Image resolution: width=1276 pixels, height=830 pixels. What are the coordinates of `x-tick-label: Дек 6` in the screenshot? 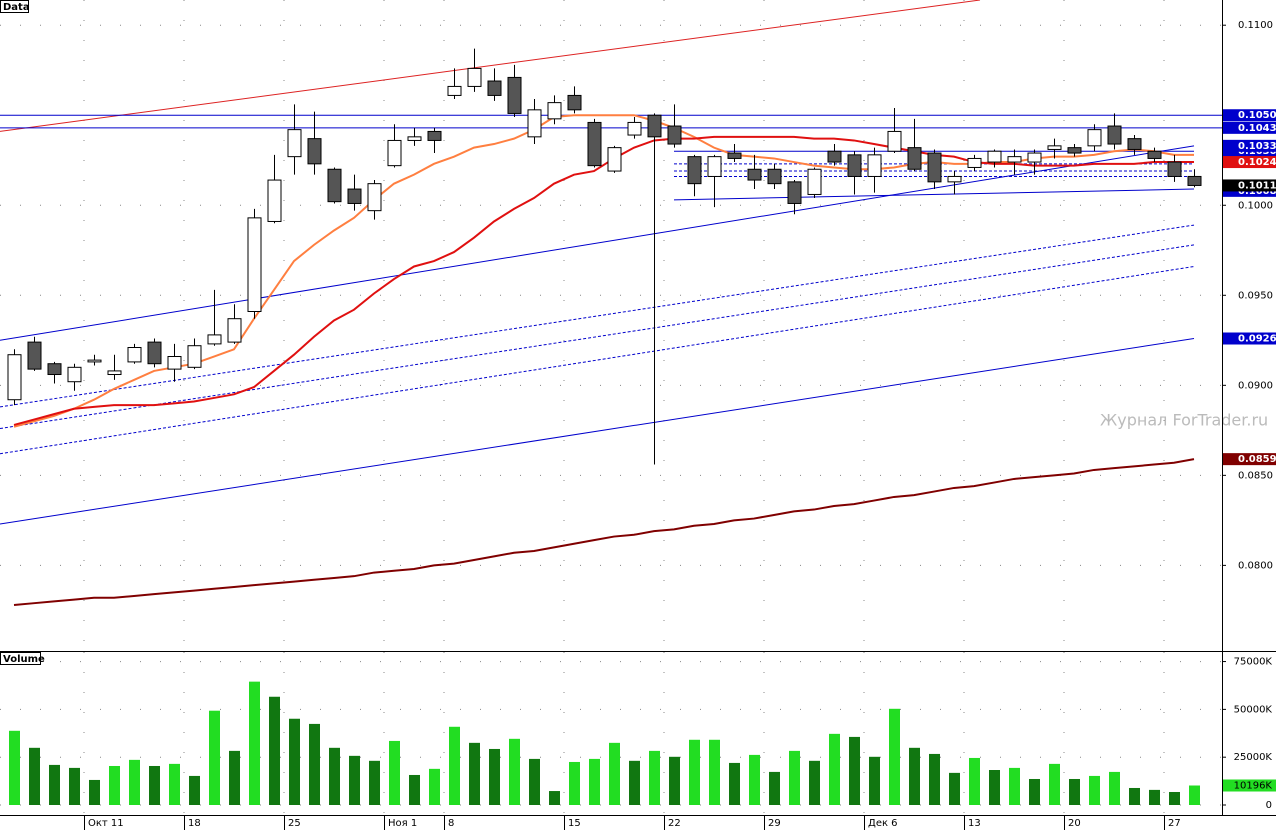 It's located at (883, 823).